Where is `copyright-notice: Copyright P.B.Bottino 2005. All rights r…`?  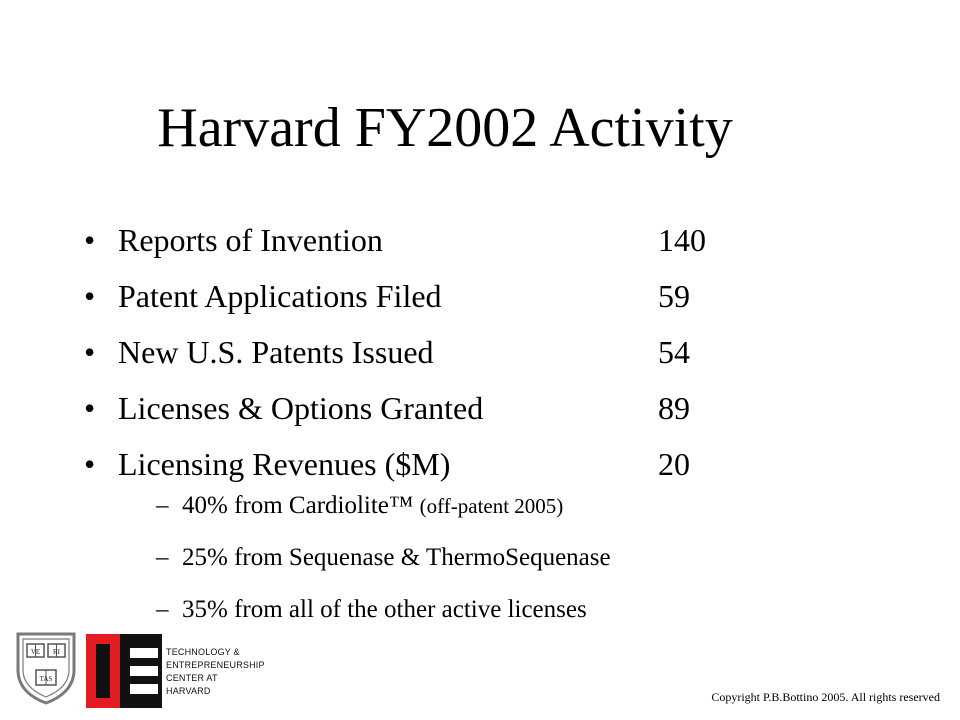
copyright-notice: Copyright P.B.Bottino 2005. All rights r… is located at coordinates (825, 697).